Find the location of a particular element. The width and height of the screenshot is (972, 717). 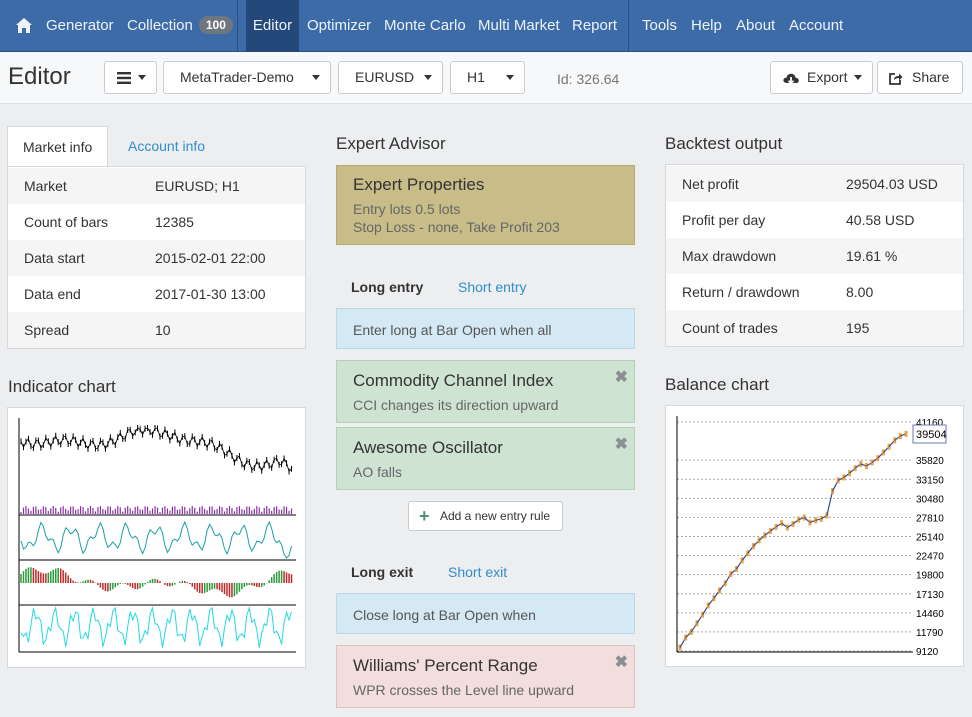

expert-properties-stops: Stop Loss - none, Take Profit 203 is located at coordinates (456, 227).